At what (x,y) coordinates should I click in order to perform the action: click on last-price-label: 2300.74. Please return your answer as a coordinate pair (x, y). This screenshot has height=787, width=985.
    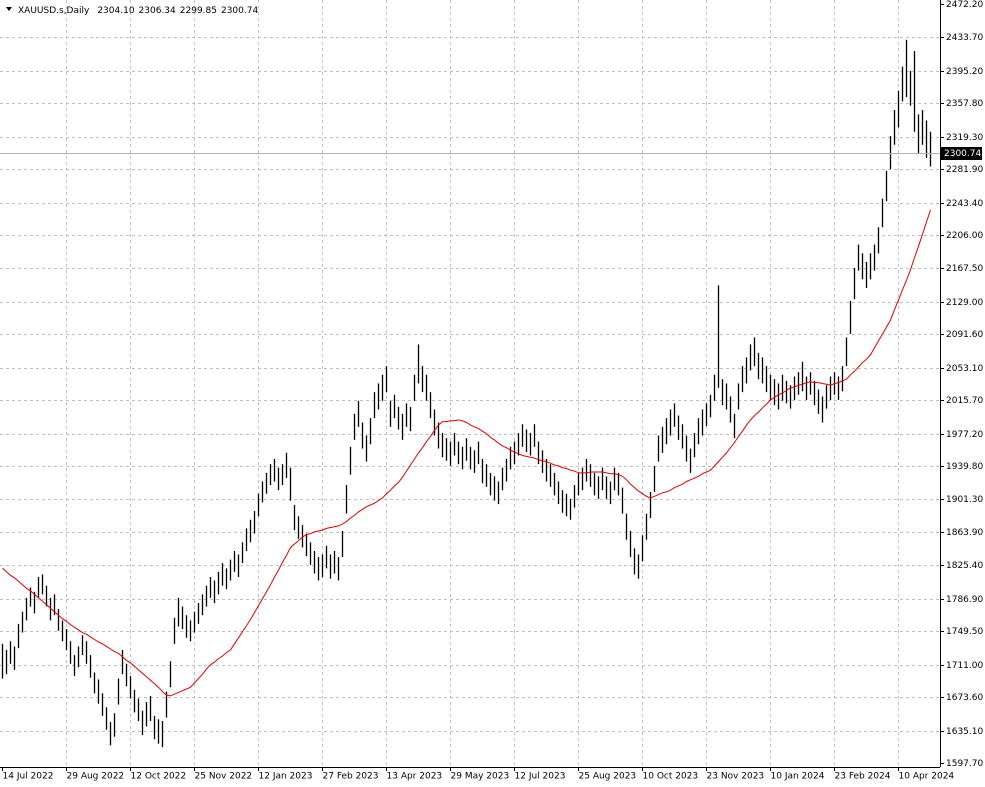
    Looking at the image, I should click on (962, 154).